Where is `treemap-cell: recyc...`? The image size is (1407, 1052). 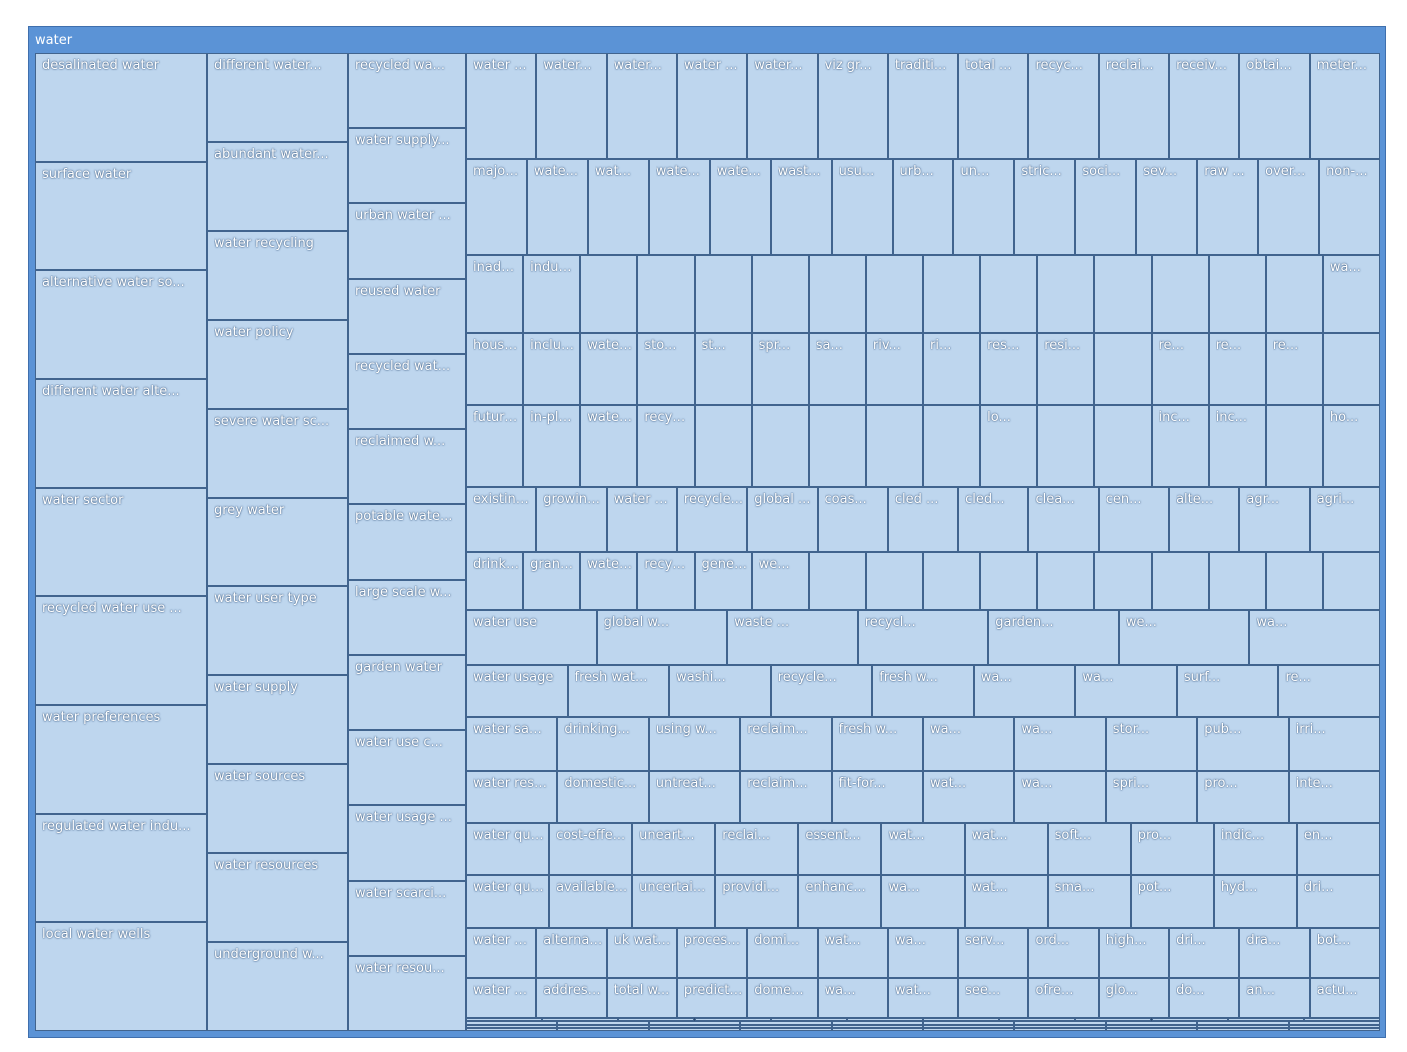
treemap-cell: recyc... is located at coordinates (1063, 106).